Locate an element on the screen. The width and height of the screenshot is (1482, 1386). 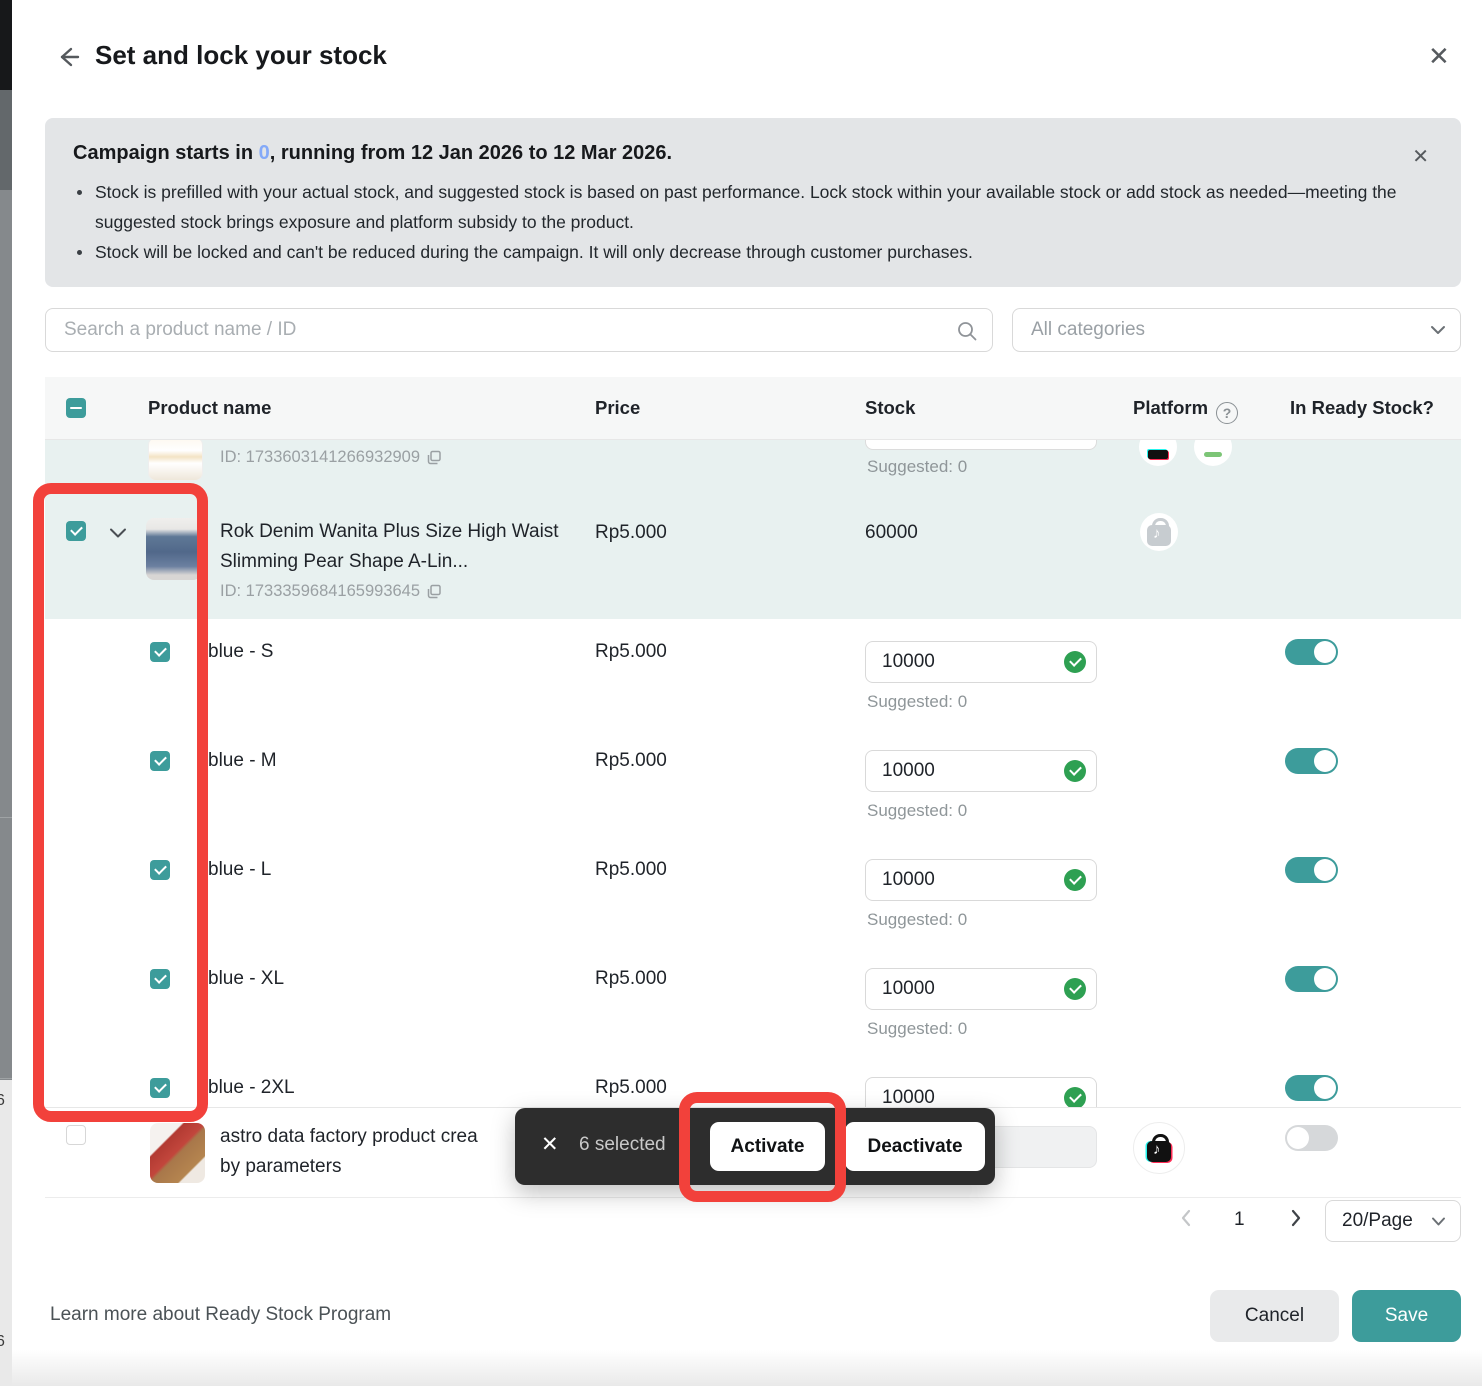
selection-action-bar: ✕ 6 selected Activate Deactivate is located at coordinates (755, 1146).